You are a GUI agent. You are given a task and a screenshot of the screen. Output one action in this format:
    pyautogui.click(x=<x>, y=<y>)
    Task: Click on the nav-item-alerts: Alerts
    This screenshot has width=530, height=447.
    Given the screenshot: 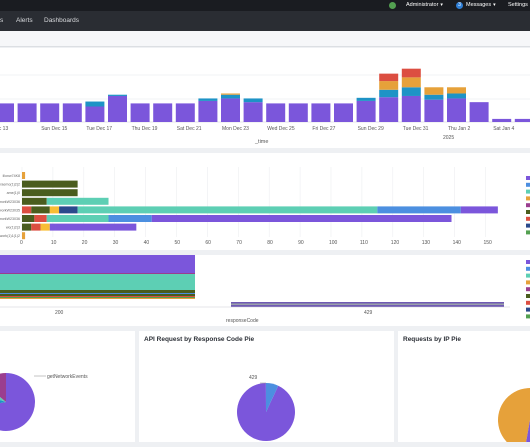 What is the action you would take?
    pyautogui.click(x=24, y=20)
    